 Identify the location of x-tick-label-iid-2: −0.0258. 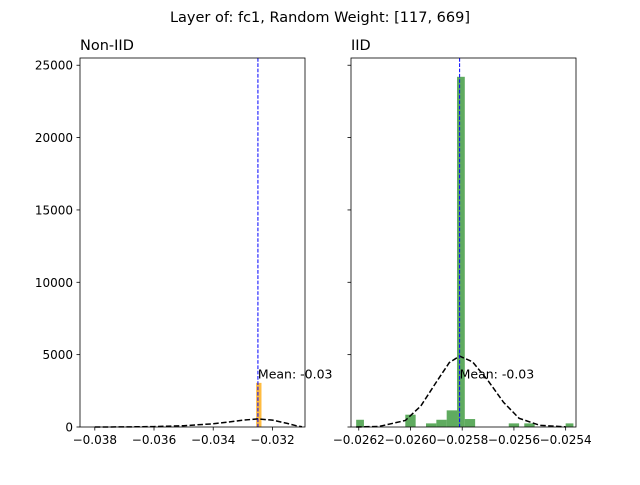
(462, 440).